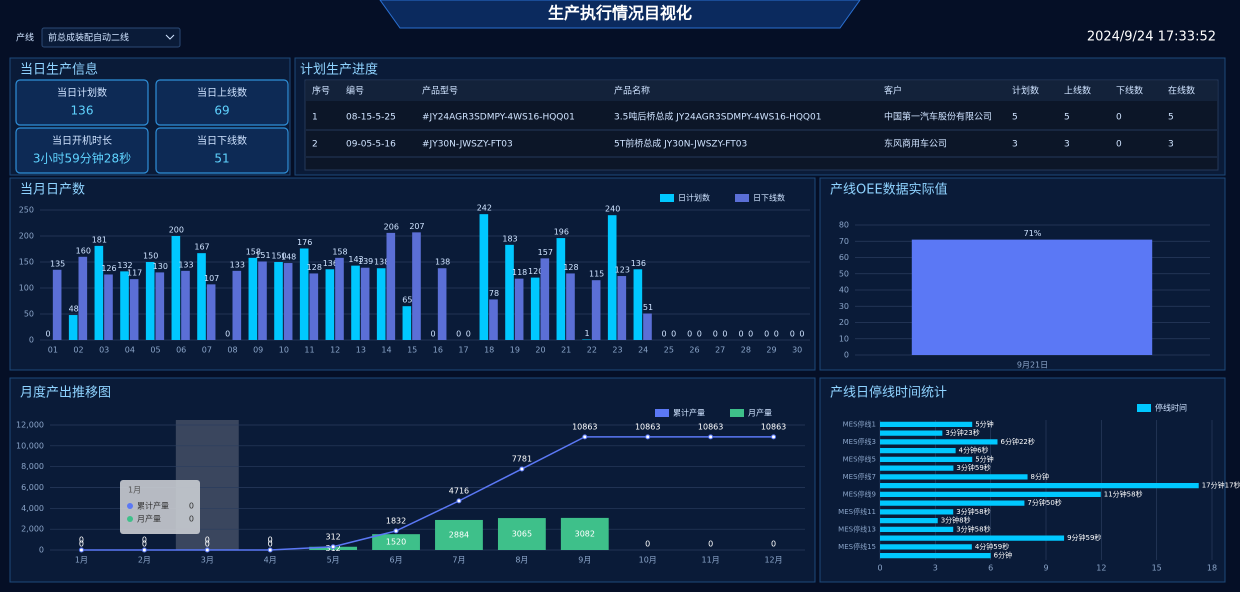 This screenshot has height=592, width=1240. I want to click on line-value: 前总成装配自动二线, so click(88, 38).